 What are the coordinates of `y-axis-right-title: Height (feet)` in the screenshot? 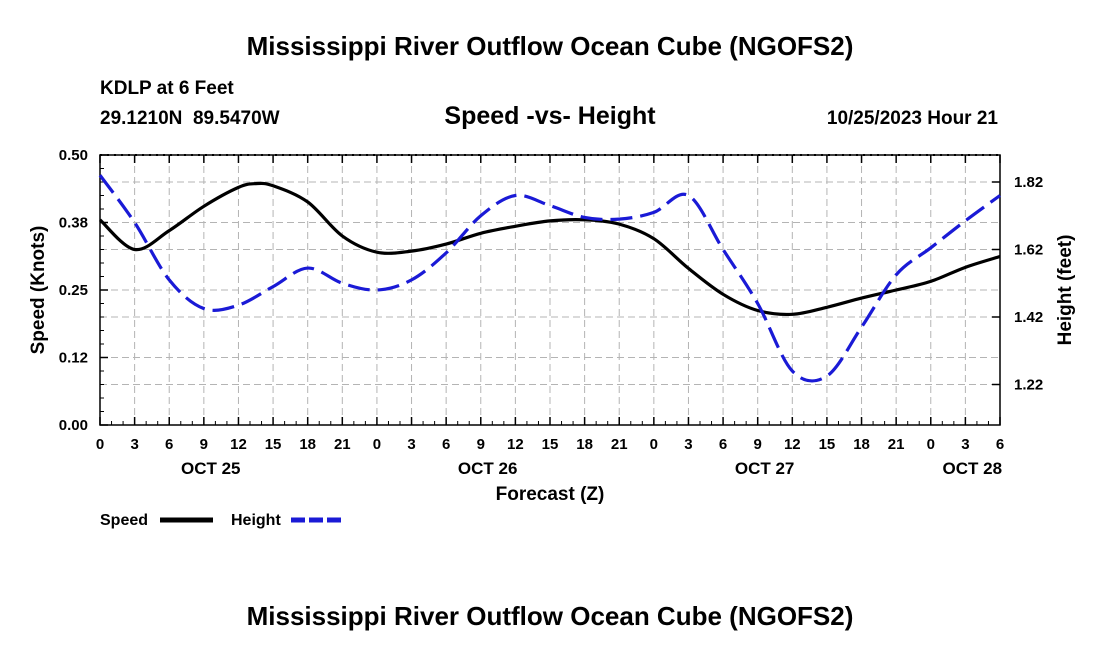 It's located at (1065, 290).